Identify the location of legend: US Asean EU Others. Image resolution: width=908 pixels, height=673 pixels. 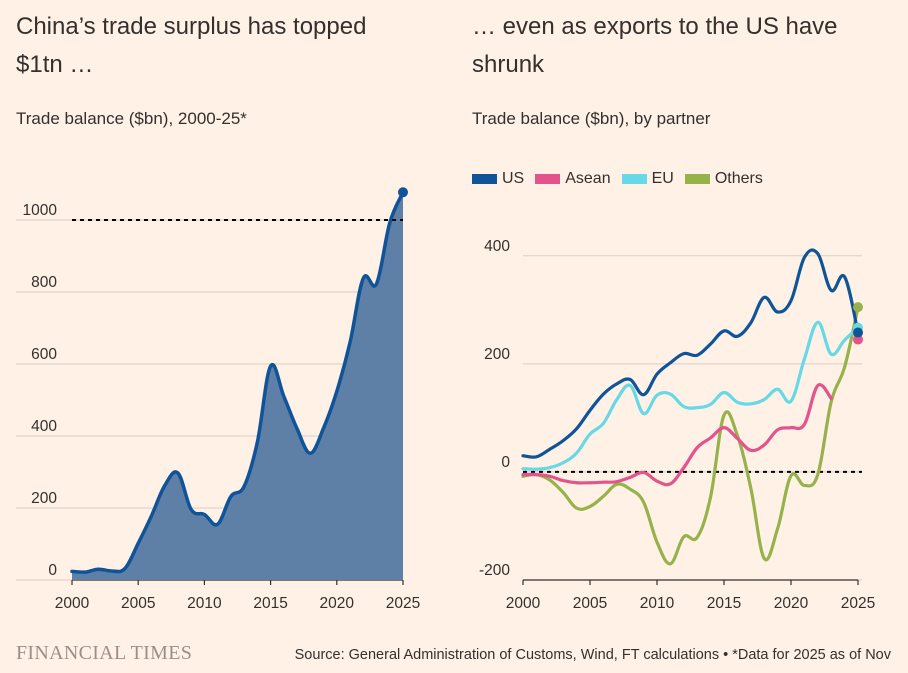
(623, 179).